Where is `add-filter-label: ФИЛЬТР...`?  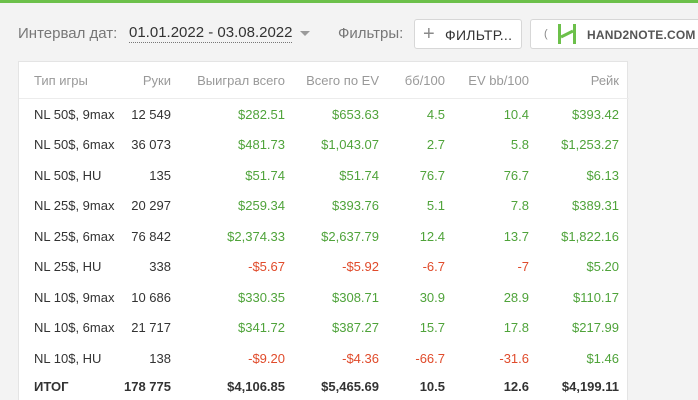
add-filter-label: ФИЛЬТР... is located at coordinates (479, 35).